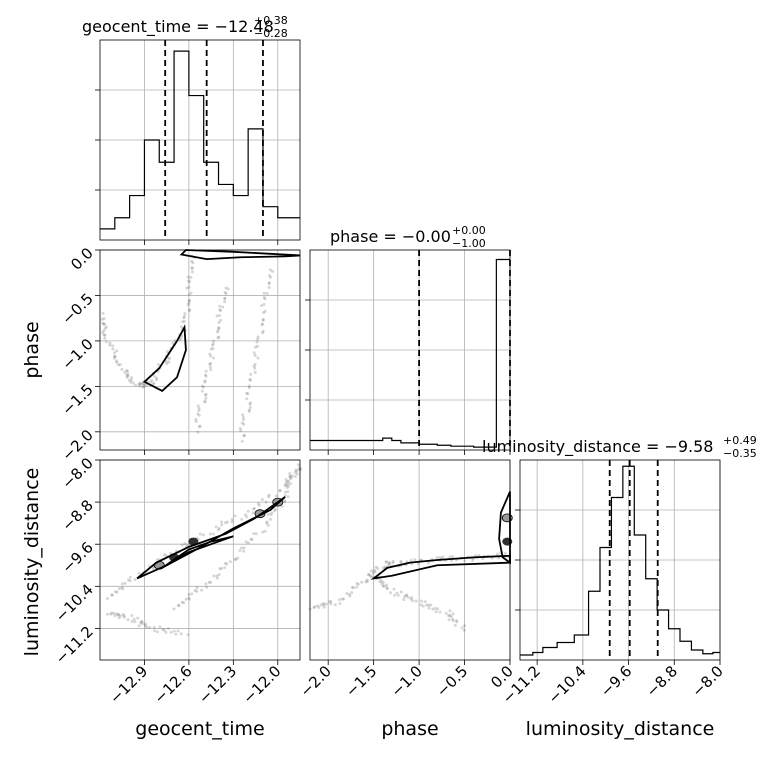  I want to click on scatter-geo-dist-xtick-label: −12.6, so click(172, 684).